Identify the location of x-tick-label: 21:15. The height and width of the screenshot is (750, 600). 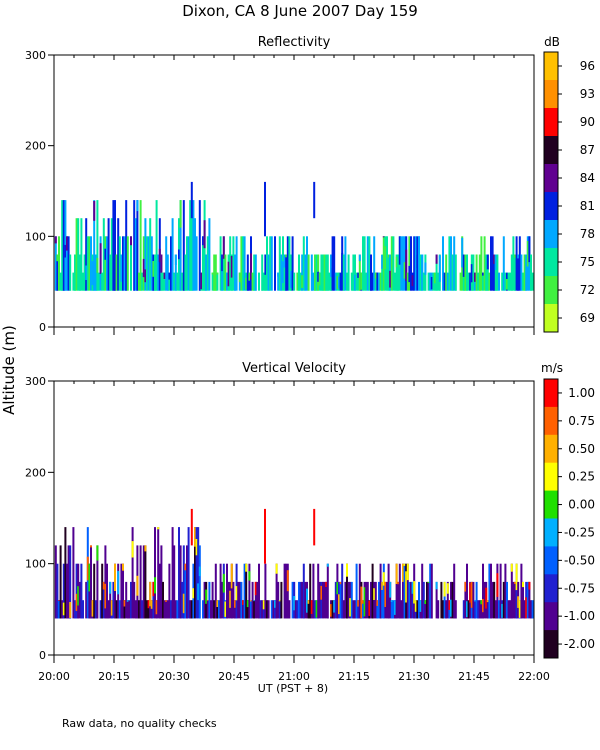
(354, 676).